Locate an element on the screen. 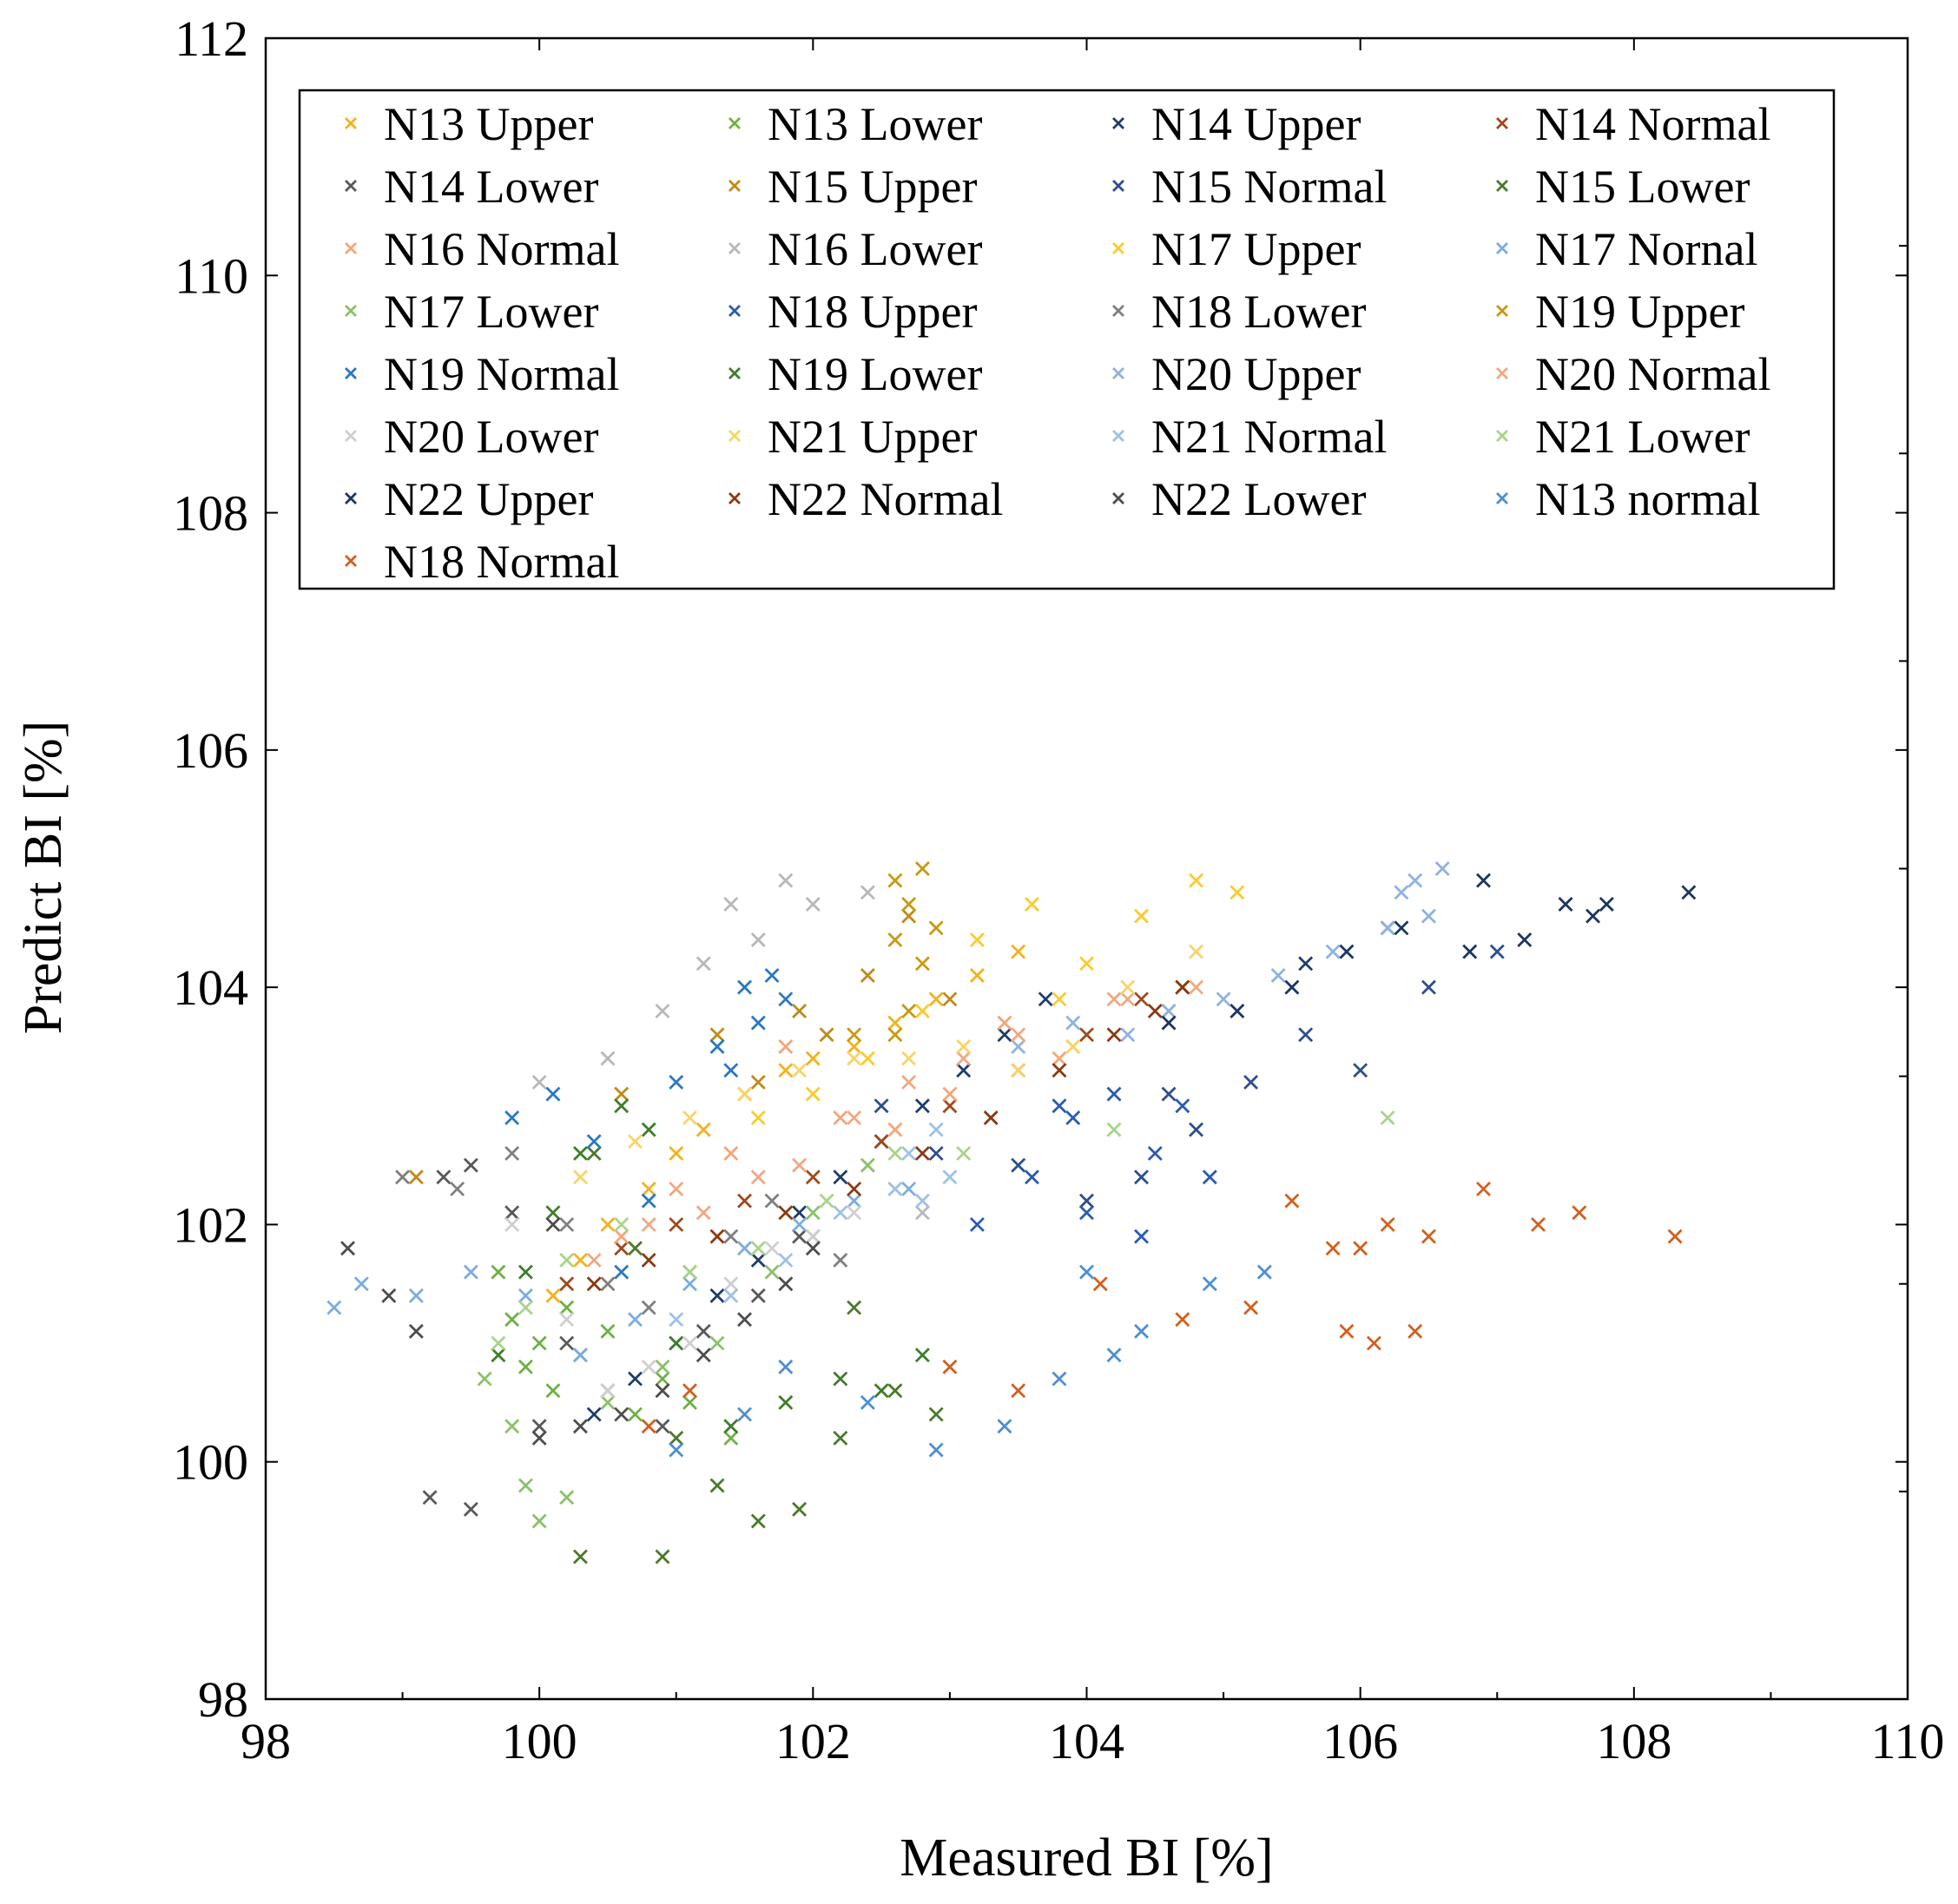 The height and width of the screenshot is (1904, 1958). y-tick-label: 112 is located at coordinates (211, 38).